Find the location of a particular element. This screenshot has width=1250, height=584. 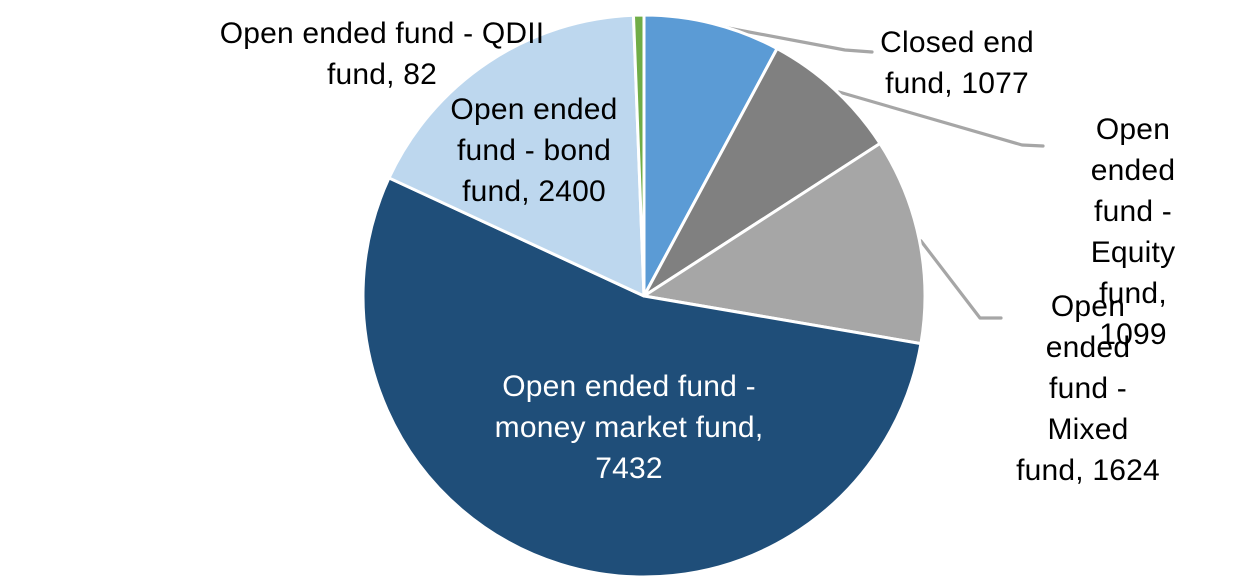

label-open-ended-bond-fund: Open ended fund - bond fund, 2400 is located at coordinates (534, 150).